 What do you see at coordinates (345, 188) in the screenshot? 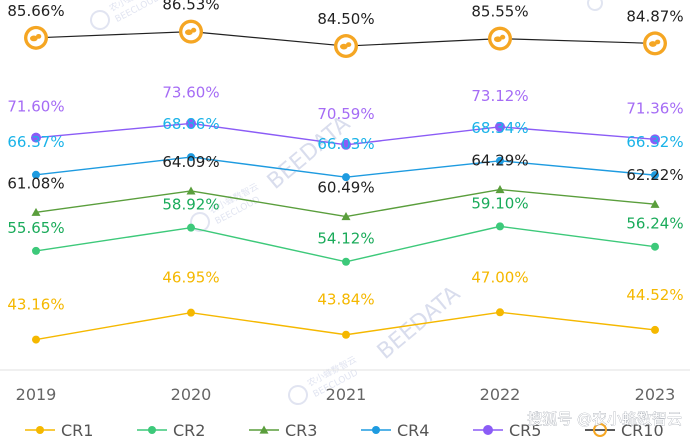
I see `data-label-cr3-2021: 60.49%` at bounding box center [345, 188].